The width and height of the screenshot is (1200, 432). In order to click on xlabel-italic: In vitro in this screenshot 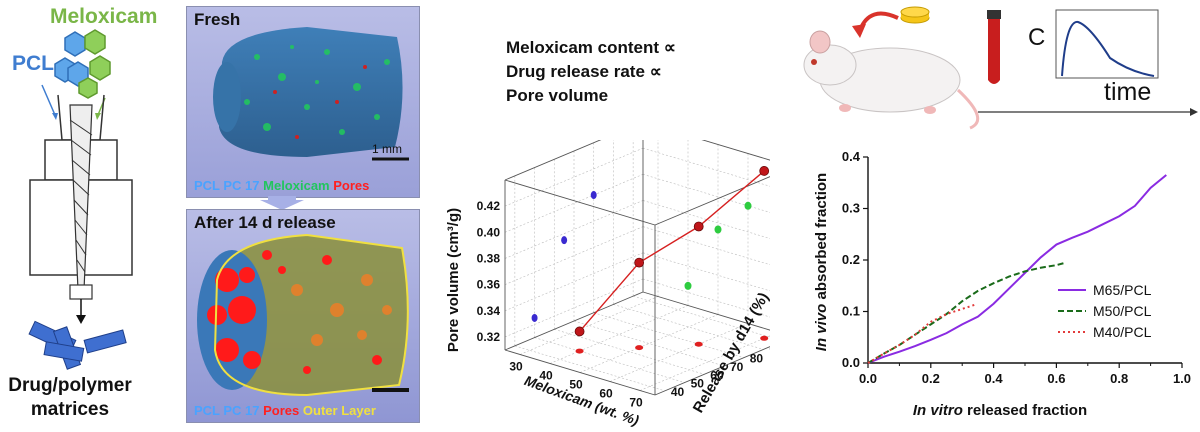, I will do `click(938, 410)`.